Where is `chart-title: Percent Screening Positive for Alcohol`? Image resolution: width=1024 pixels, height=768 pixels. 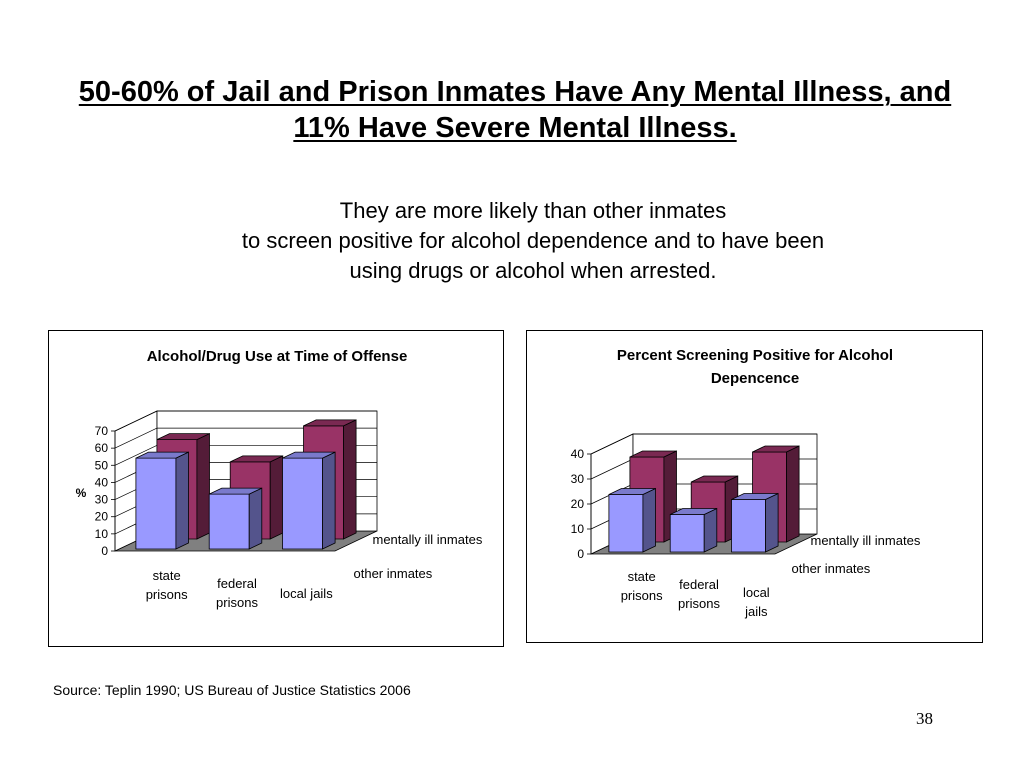 chart-title: Percent Screening Positive for Alcohol is located at coordinates (755, 355).